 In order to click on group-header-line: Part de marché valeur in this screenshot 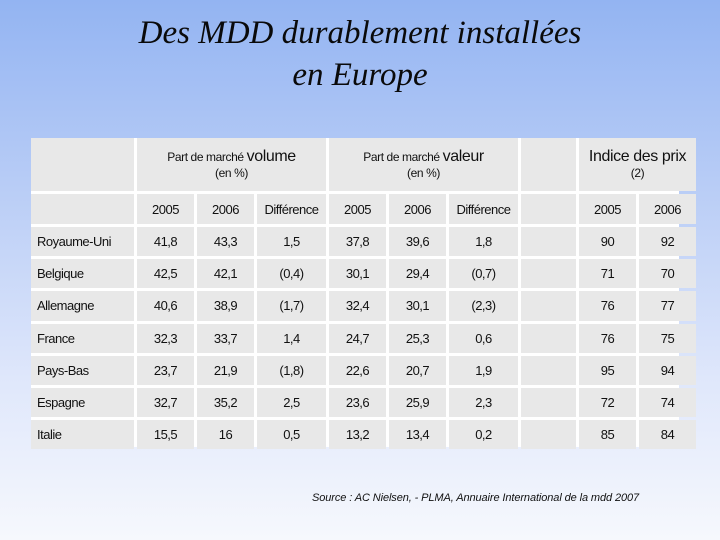, I will do `click(424, 156)`.